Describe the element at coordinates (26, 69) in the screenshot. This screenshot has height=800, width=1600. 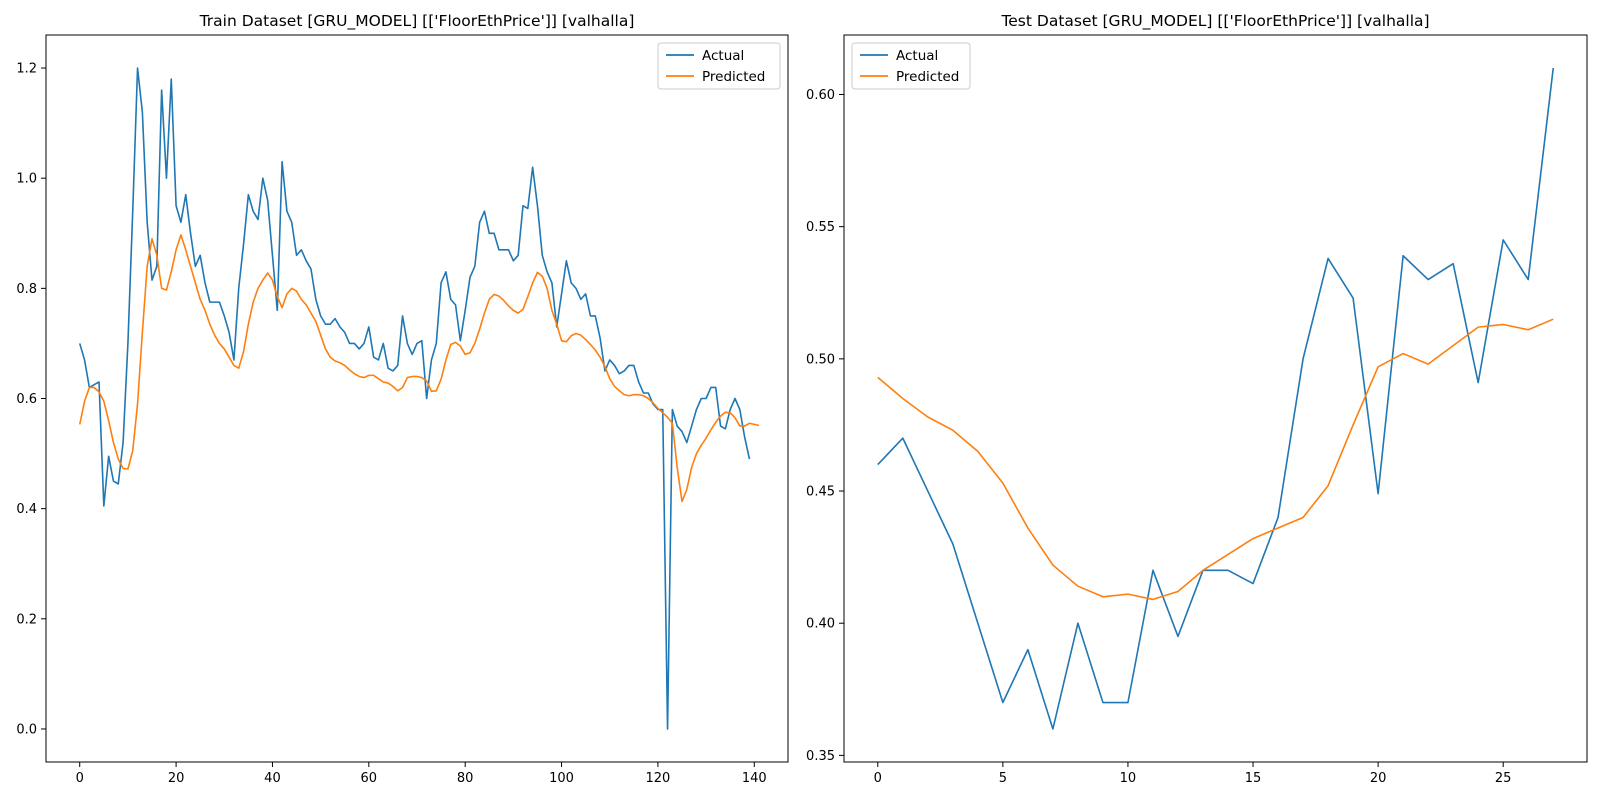
I see `train-y-tick-label: 1.2` at that location.